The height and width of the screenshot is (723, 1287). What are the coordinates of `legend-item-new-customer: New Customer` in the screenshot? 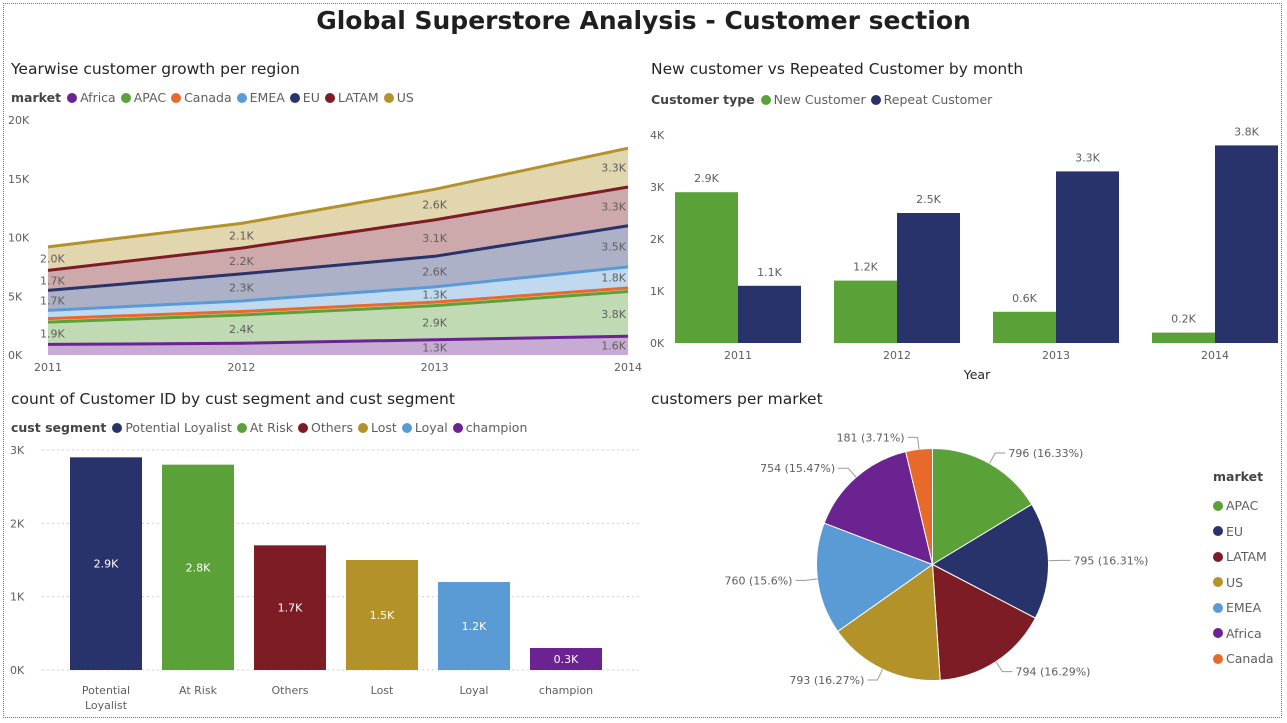 It's located at (813, 99).